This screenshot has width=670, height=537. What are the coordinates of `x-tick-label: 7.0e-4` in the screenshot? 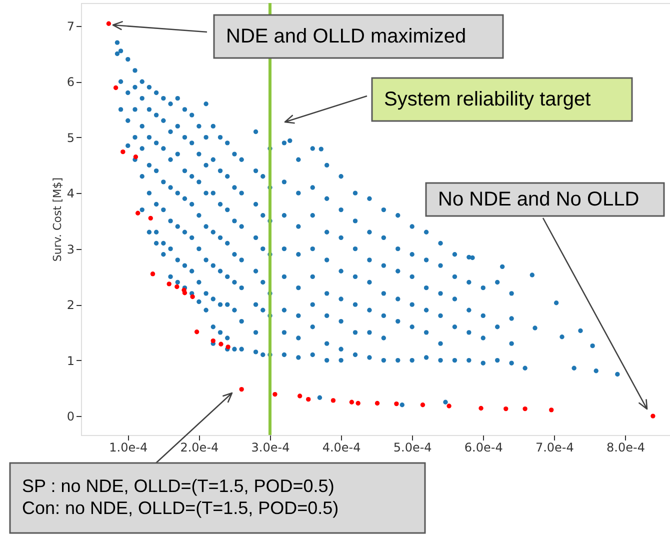 It's located at (554, 447).